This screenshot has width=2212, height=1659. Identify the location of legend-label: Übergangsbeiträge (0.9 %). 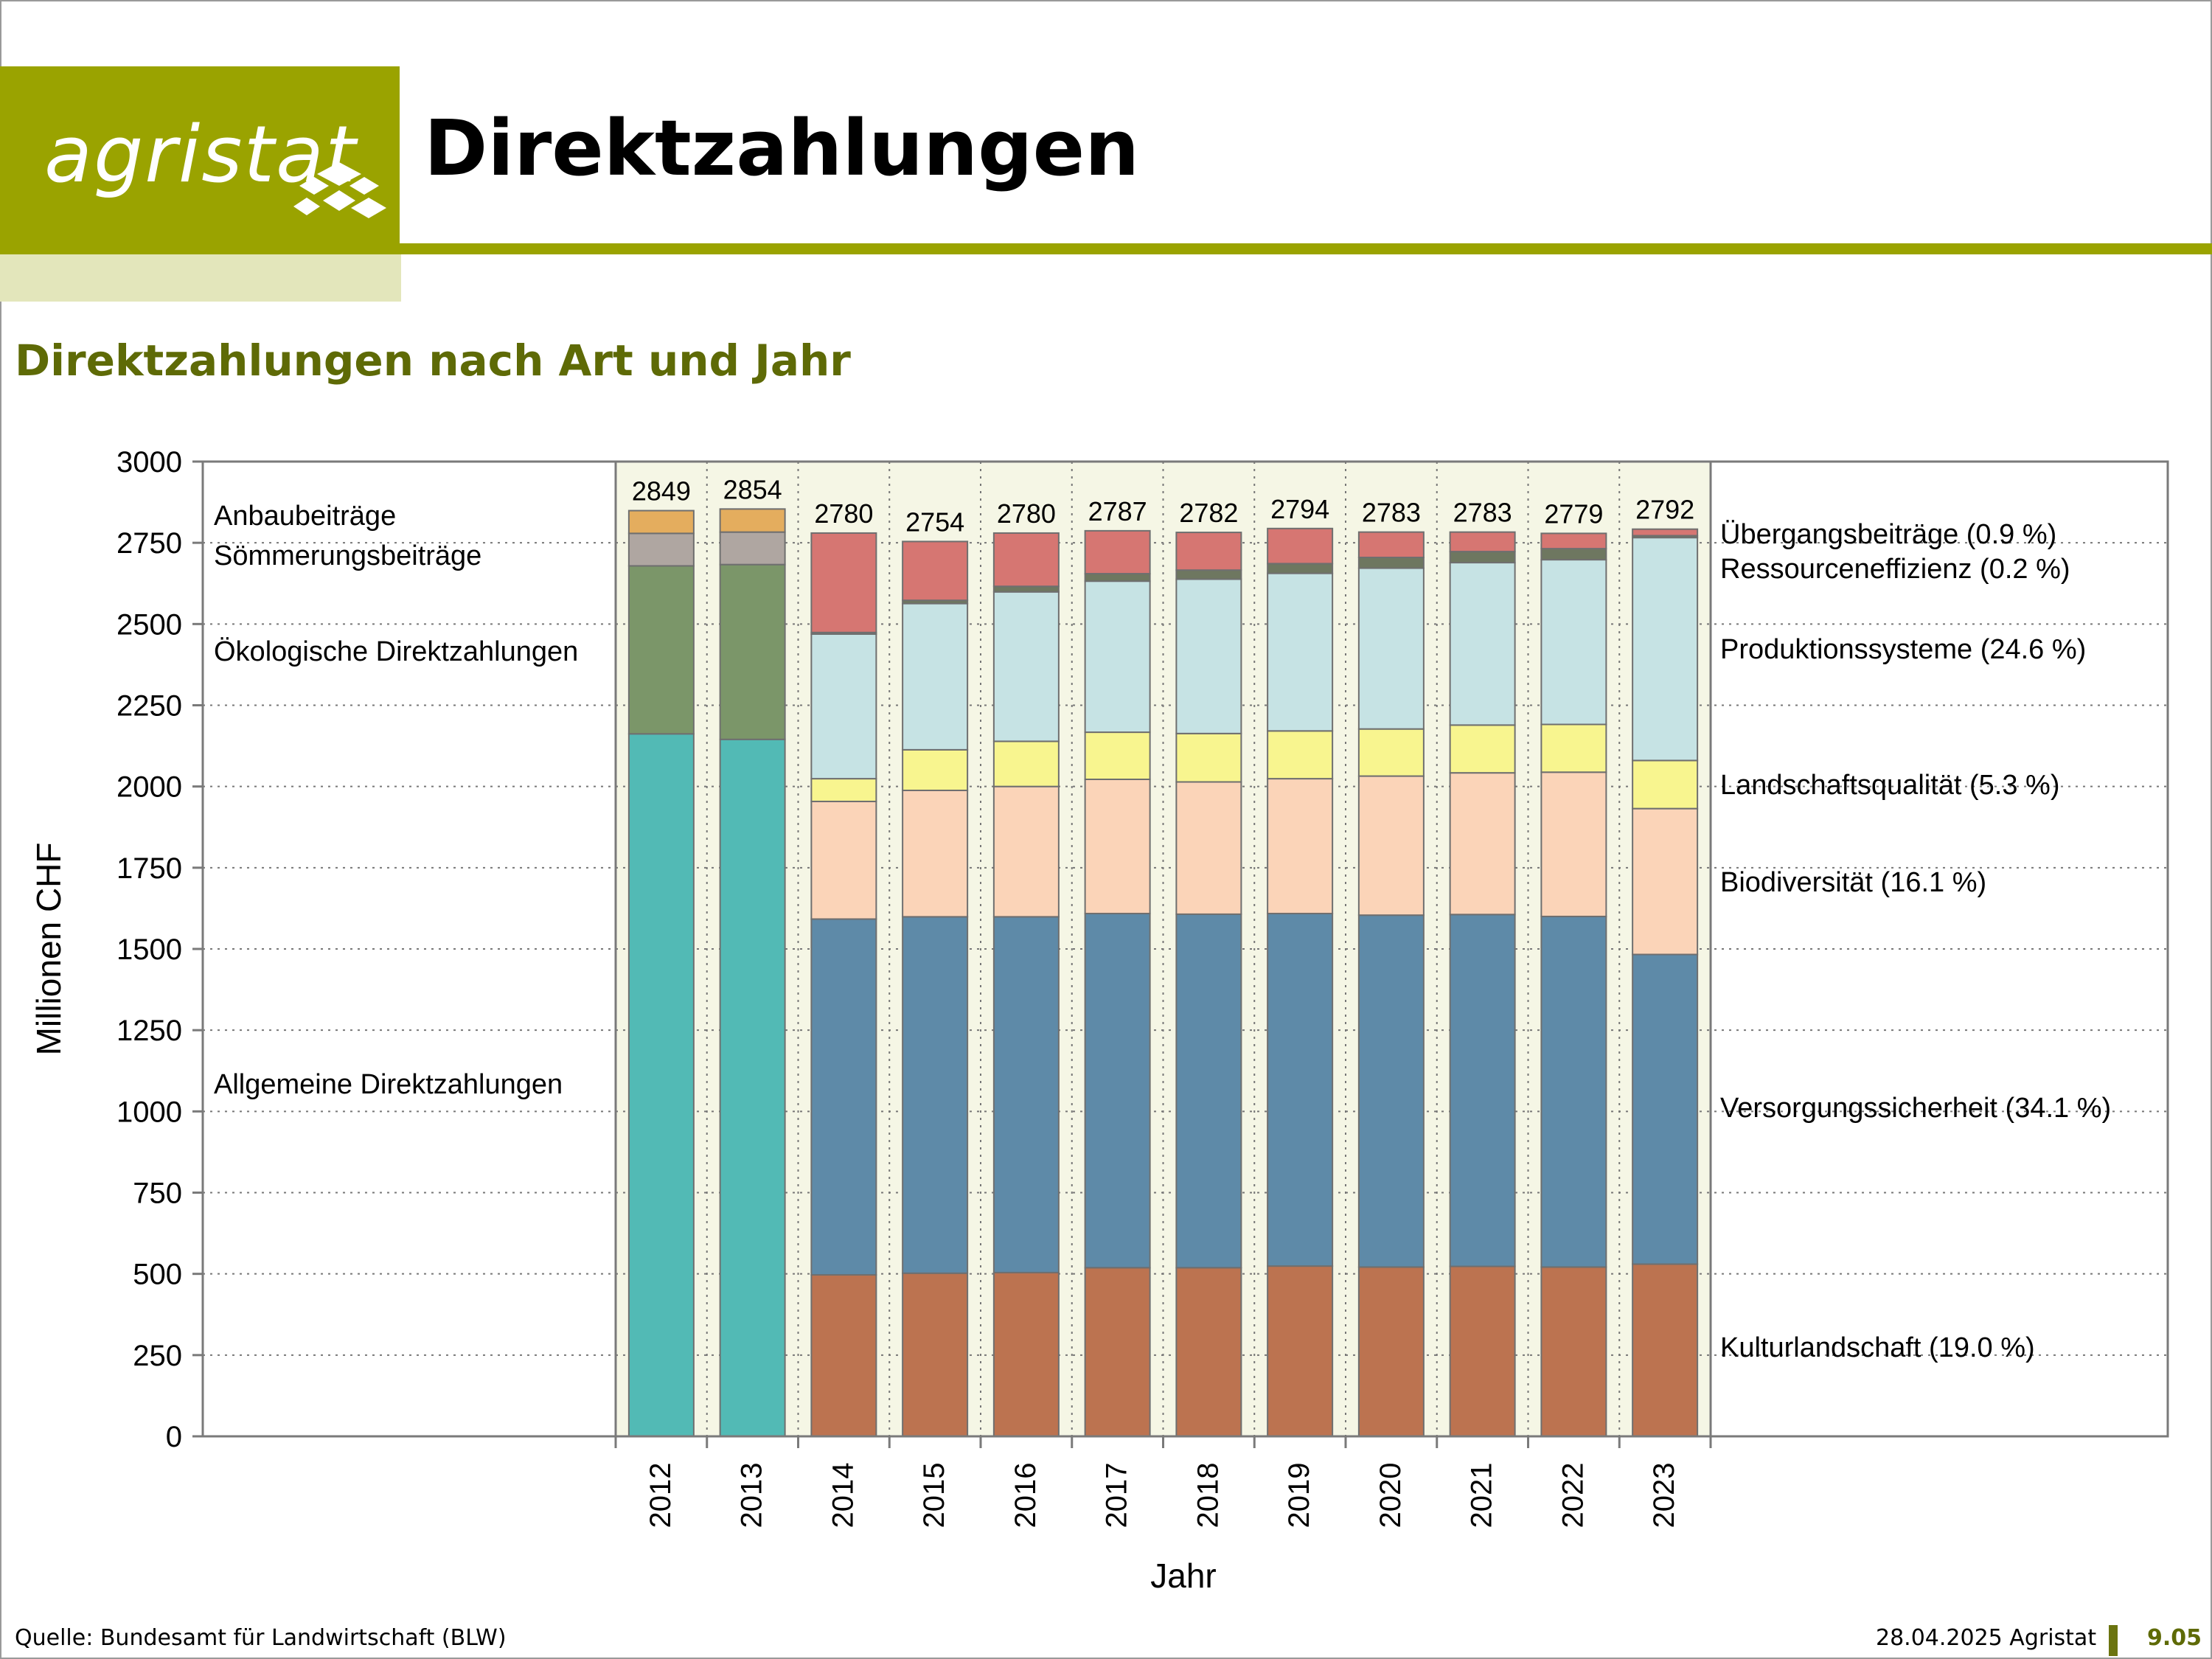
(1888, 534).